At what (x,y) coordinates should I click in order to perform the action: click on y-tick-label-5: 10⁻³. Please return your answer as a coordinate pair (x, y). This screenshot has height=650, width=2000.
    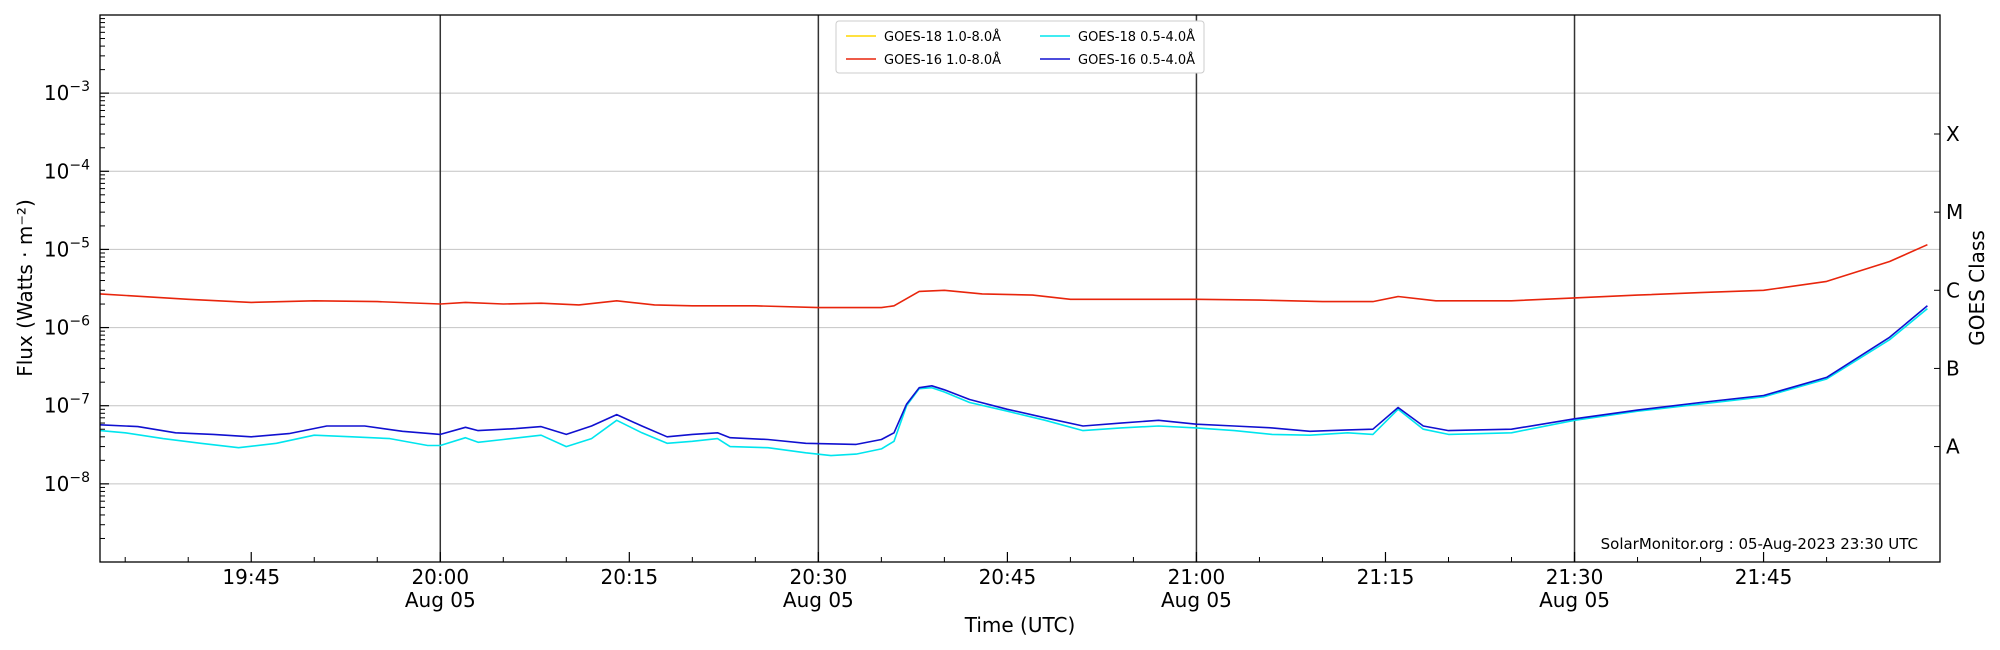
    Looking at the image, I should click on (67, 92).